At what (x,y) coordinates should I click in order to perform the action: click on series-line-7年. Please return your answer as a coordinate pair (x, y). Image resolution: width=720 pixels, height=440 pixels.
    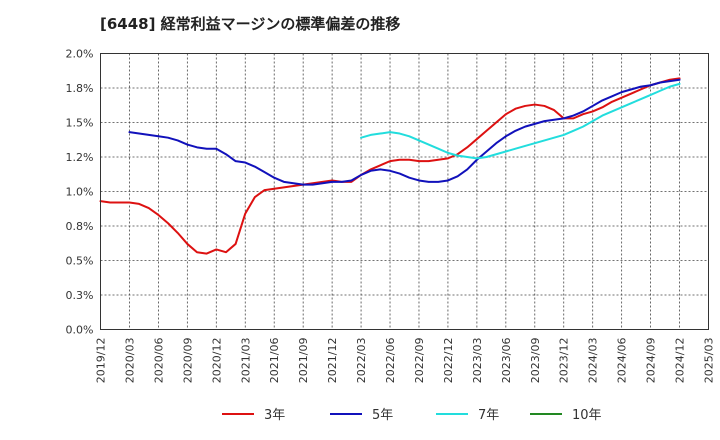
    Looking at the image, I should click on (520, 121).